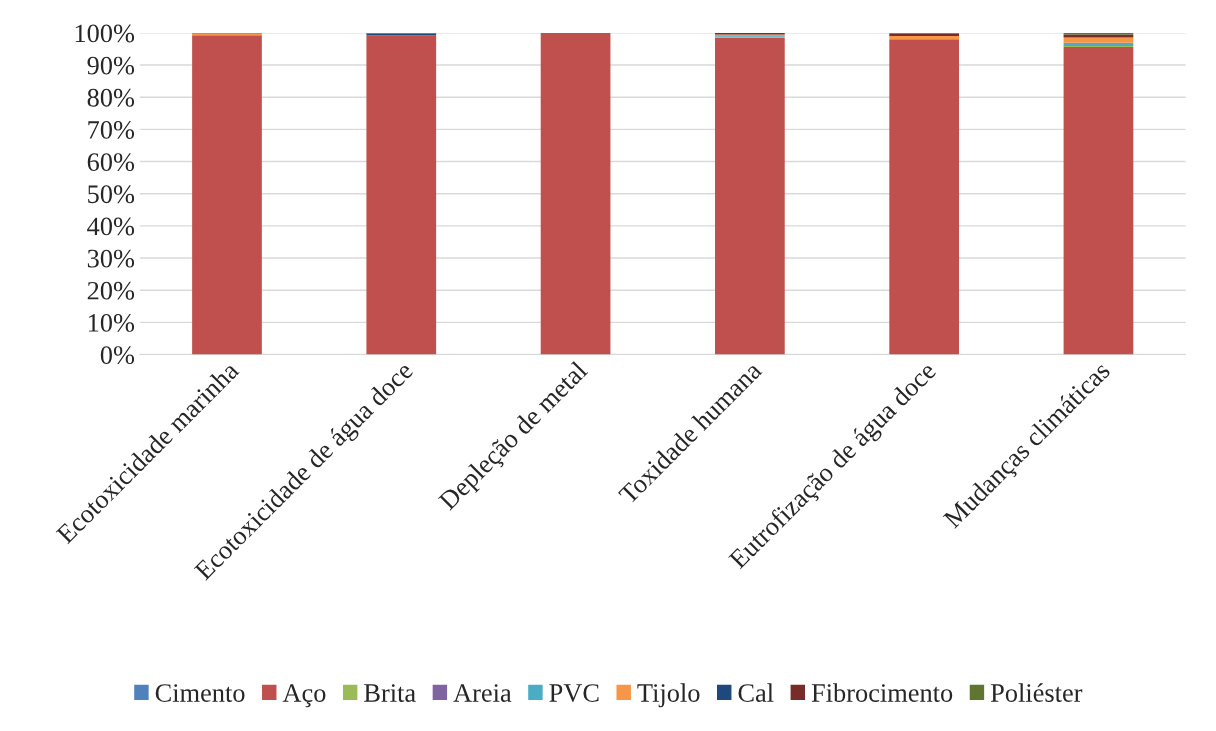 The image size is (1216, 731). I want to click on legend-label: Brita, so click(390, 693).